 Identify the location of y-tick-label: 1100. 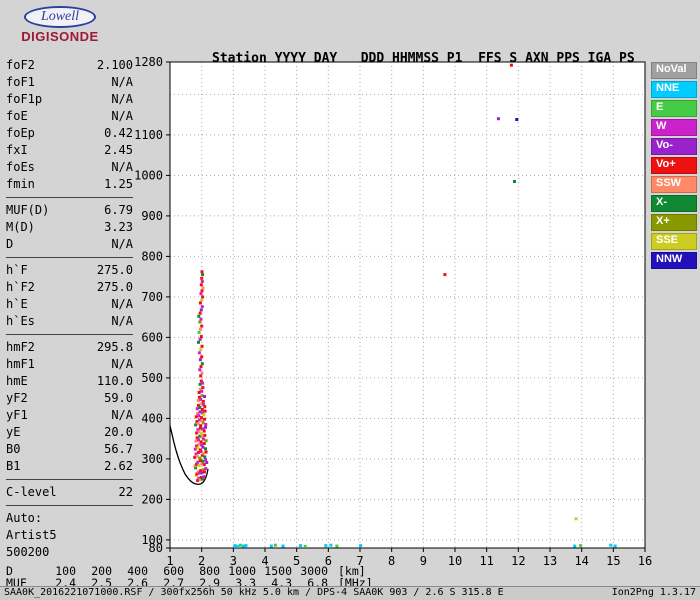
(149, 135).